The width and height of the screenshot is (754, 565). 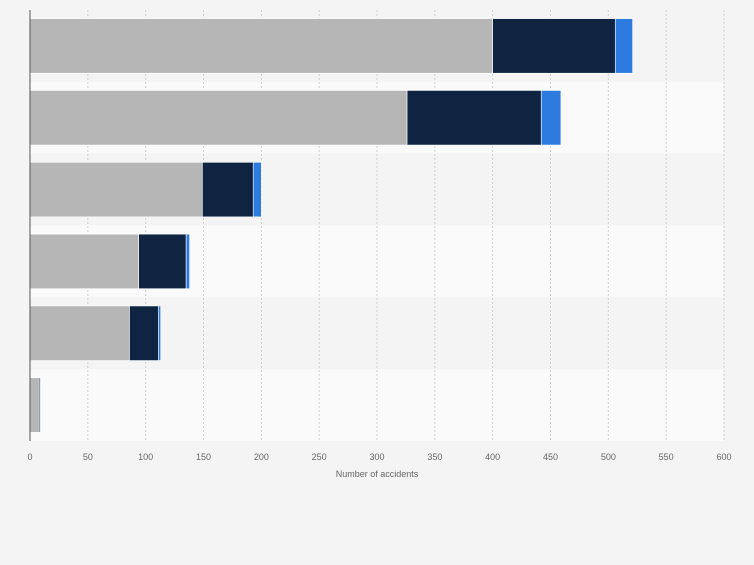 What do you see at coordinates (145, 457) in the screenshot?
I see `x-tick-label: 100` at bounding box center [145, 457].